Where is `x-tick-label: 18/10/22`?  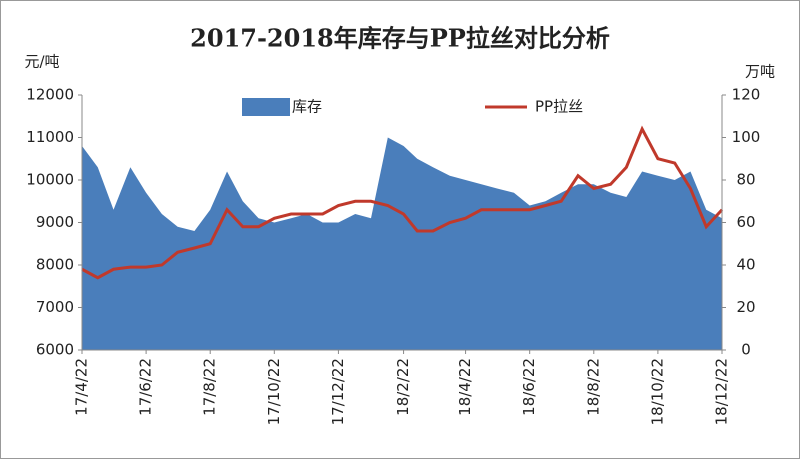 x-tick-label: 18/10/22 is located at coordinates (657, 391).